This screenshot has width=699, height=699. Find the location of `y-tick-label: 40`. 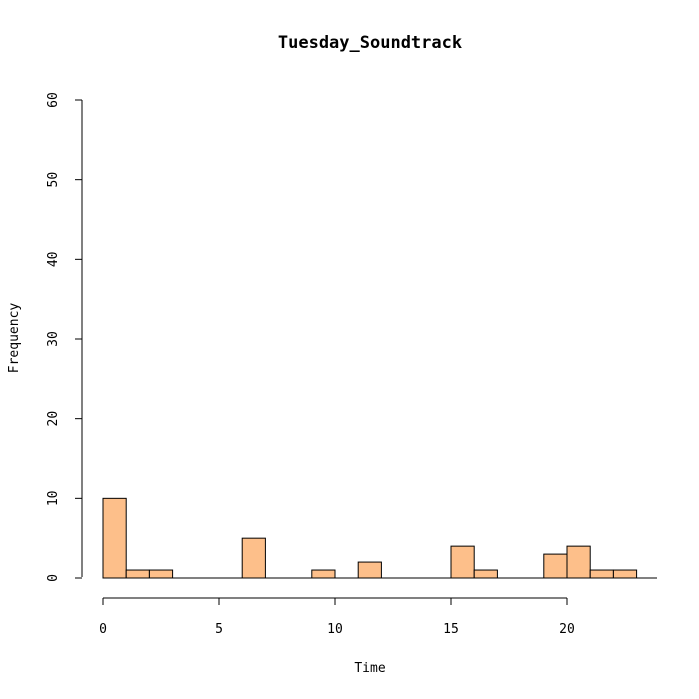

y-tick-label: 40 is located at coordinates (53, 260).